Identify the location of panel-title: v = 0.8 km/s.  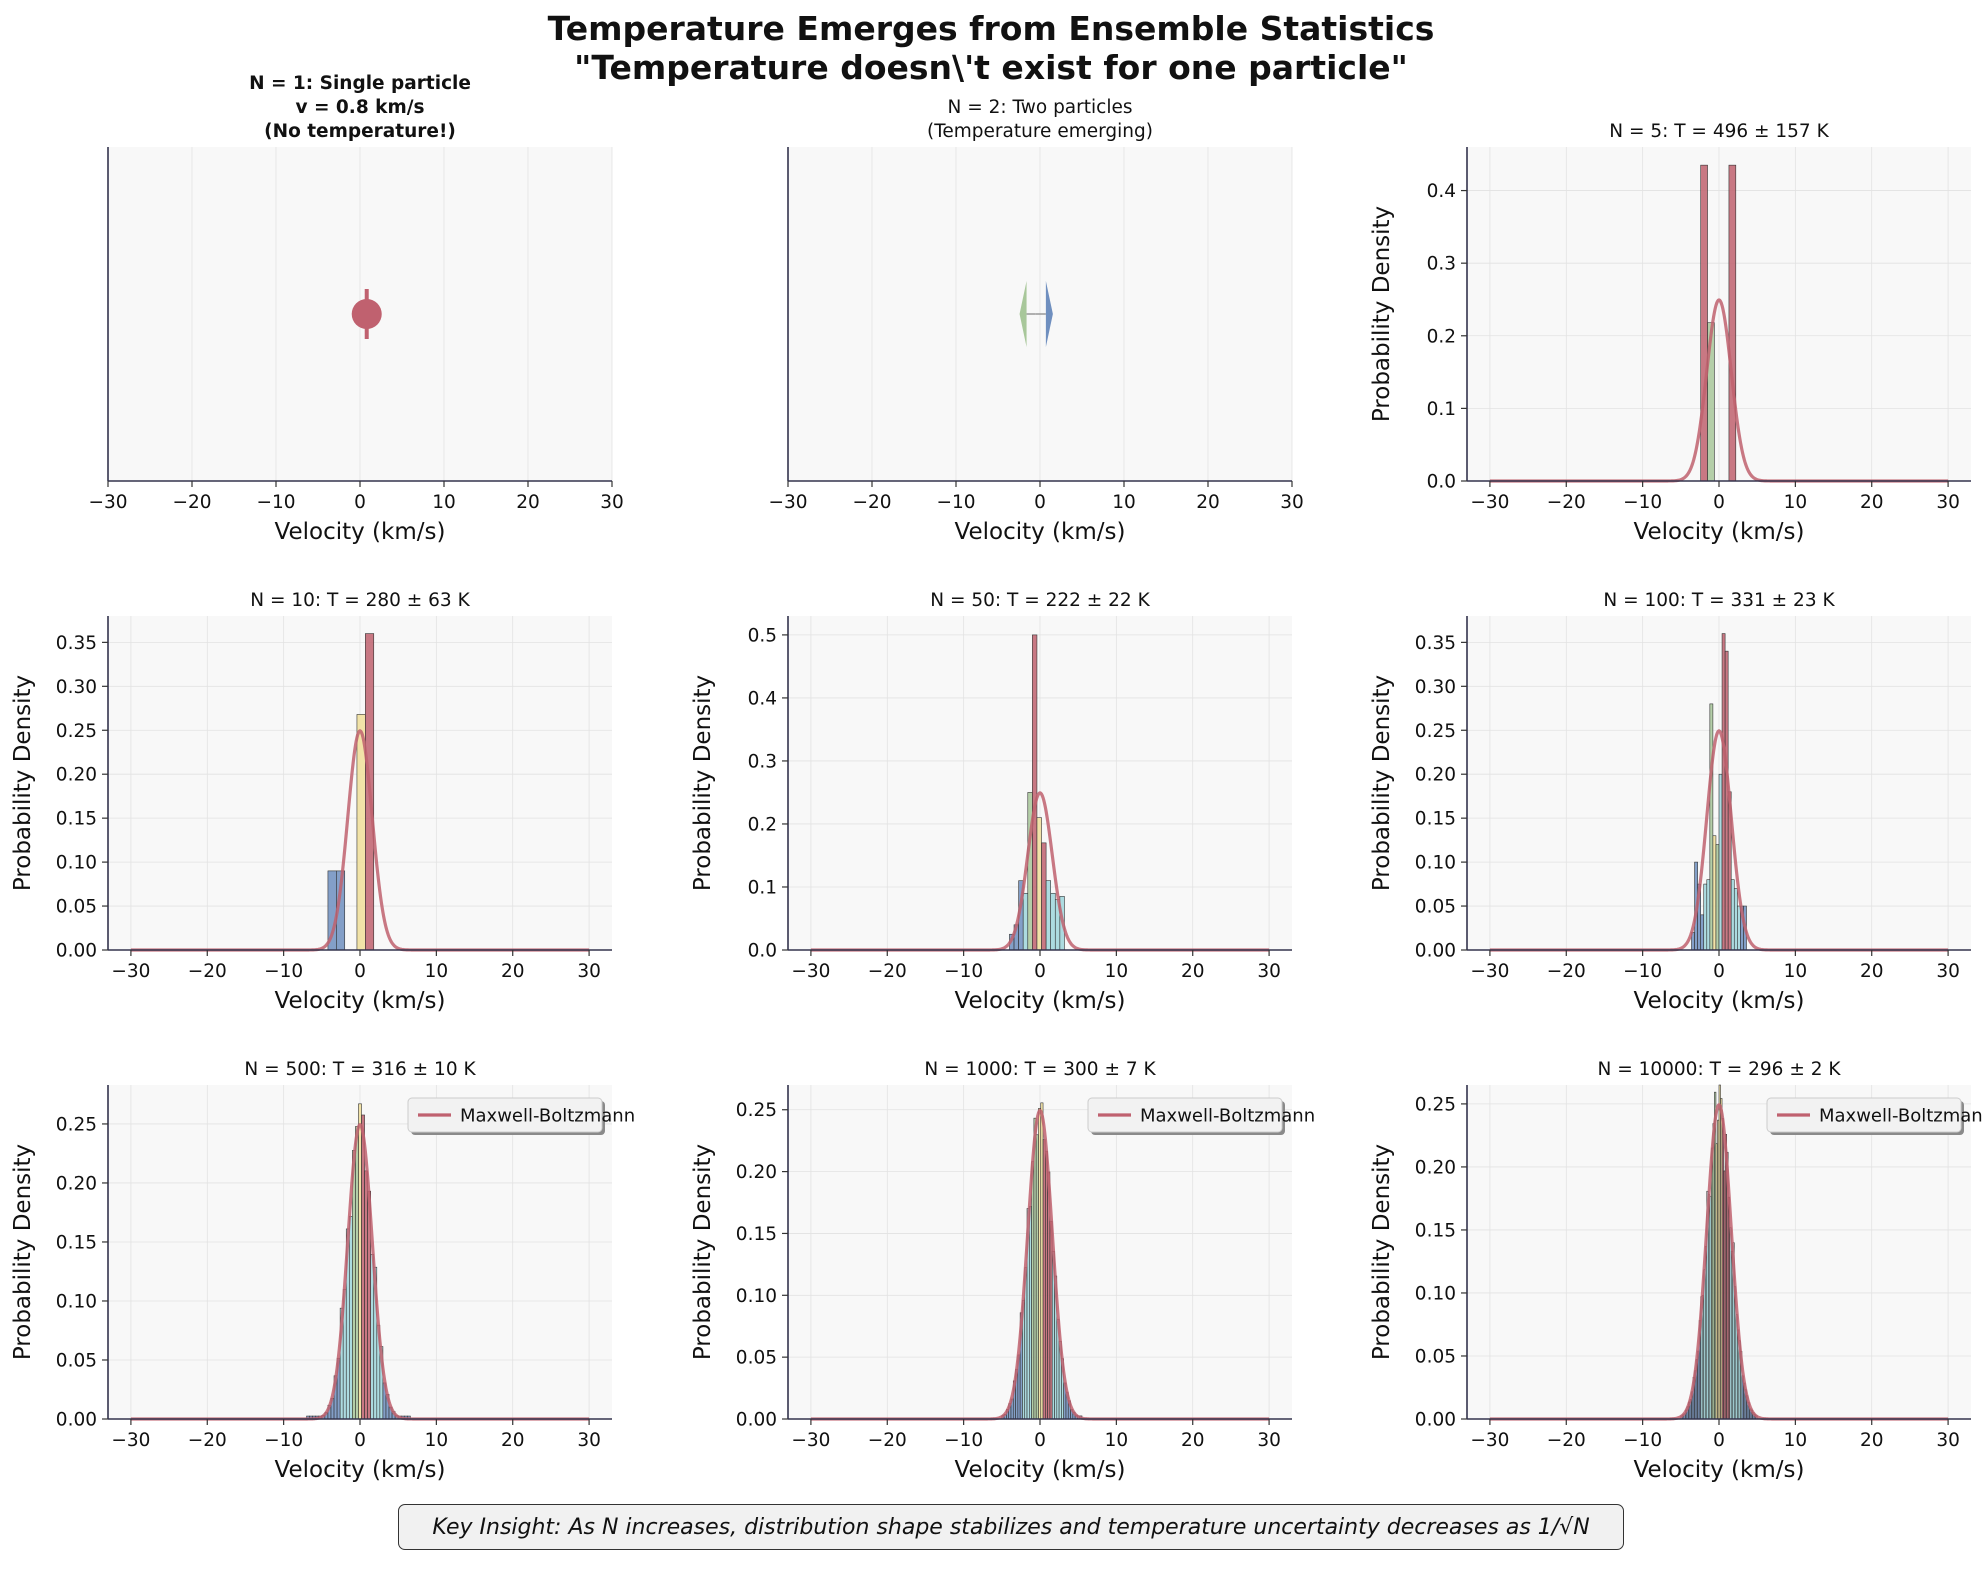
(359, 107).